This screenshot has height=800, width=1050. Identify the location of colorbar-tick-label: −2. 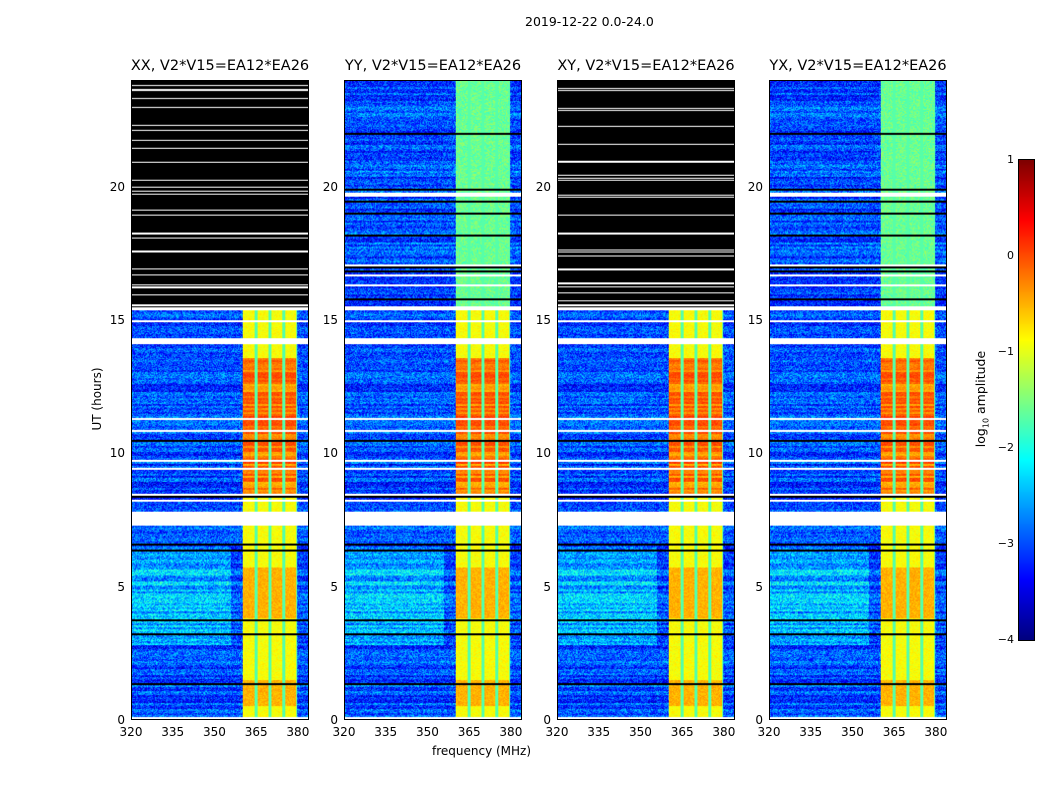
(1005, 447).